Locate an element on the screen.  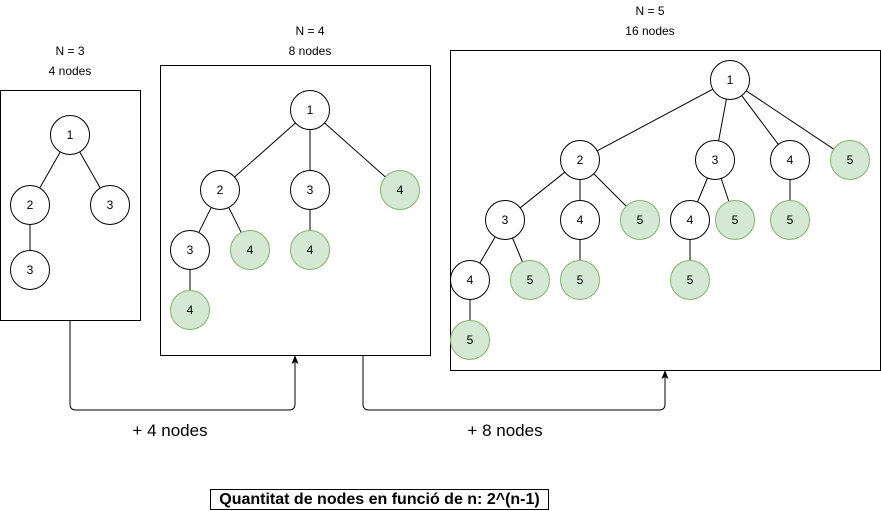
arrow-n4-to-n5 is located at coordinates (514, 383).